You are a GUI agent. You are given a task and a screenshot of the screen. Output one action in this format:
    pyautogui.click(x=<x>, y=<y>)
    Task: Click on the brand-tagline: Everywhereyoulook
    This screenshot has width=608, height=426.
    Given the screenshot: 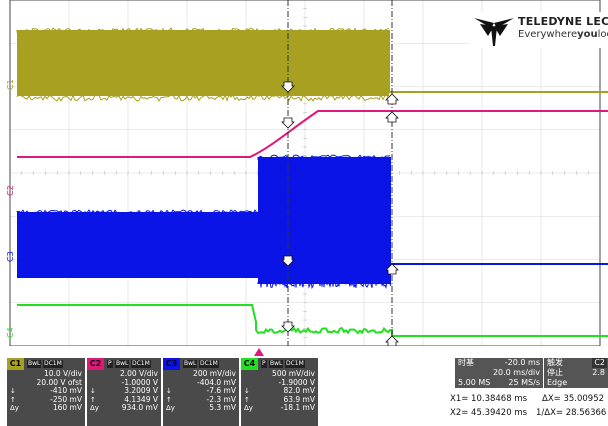 What is the action you would take?
    pyautogui.click(x=563, y=34)
    